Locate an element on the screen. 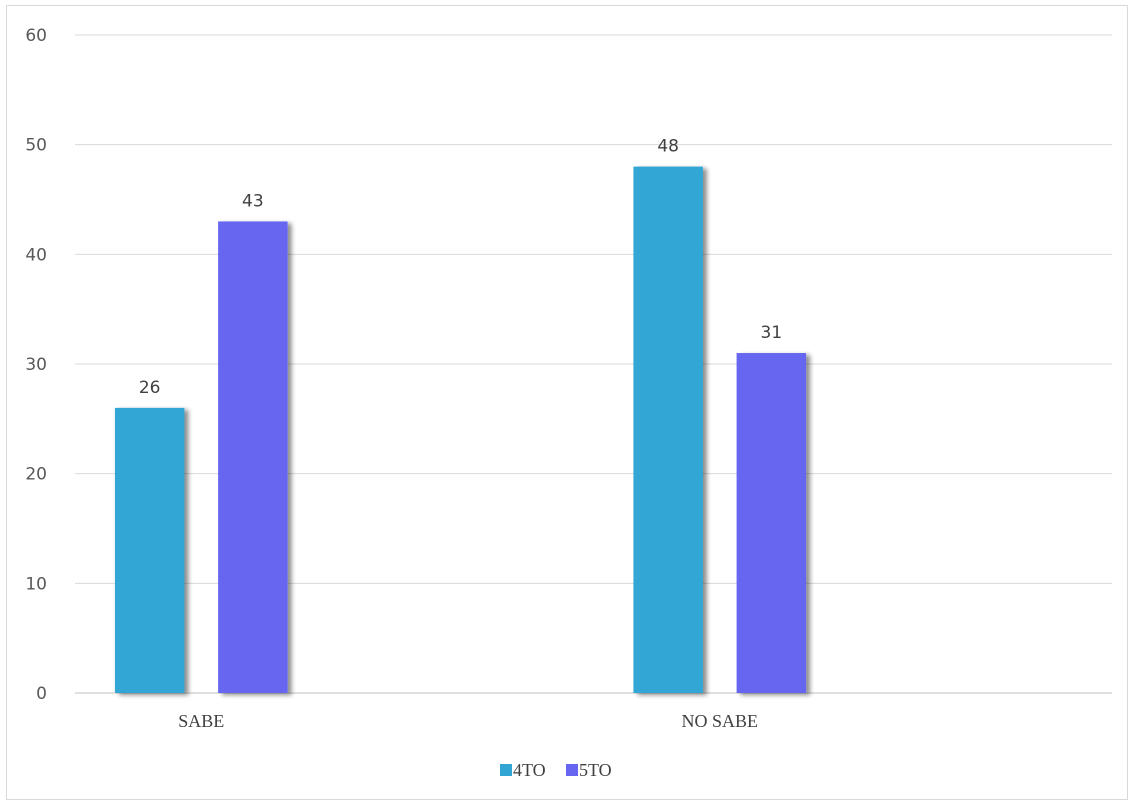 This screenshot has height=806, width=1133. y-tick-label: 0 is located at coordinates (41, 694).